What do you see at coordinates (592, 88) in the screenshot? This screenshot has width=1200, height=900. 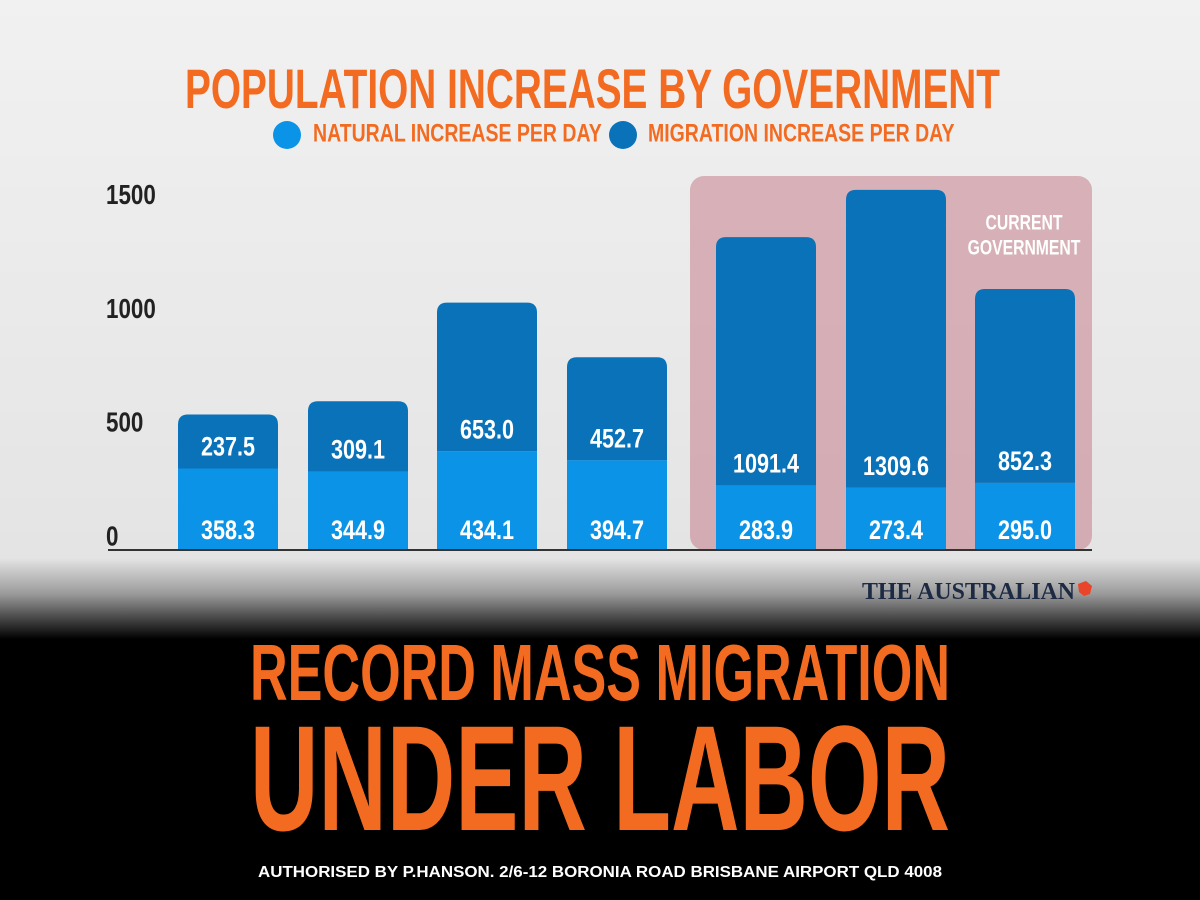 I see `chart-title: POPULATION INCREASE BY GOVERNMENT` at bounding box center [592, 88].